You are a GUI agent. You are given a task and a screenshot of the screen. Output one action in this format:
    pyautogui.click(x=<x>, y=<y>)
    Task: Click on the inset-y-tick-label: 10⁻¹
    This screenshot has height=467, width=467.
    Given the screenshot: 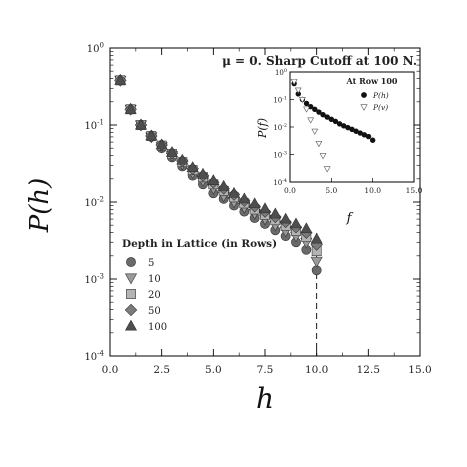 What is the action you would take?
    pyautogui.click(x=280, y=99)
    